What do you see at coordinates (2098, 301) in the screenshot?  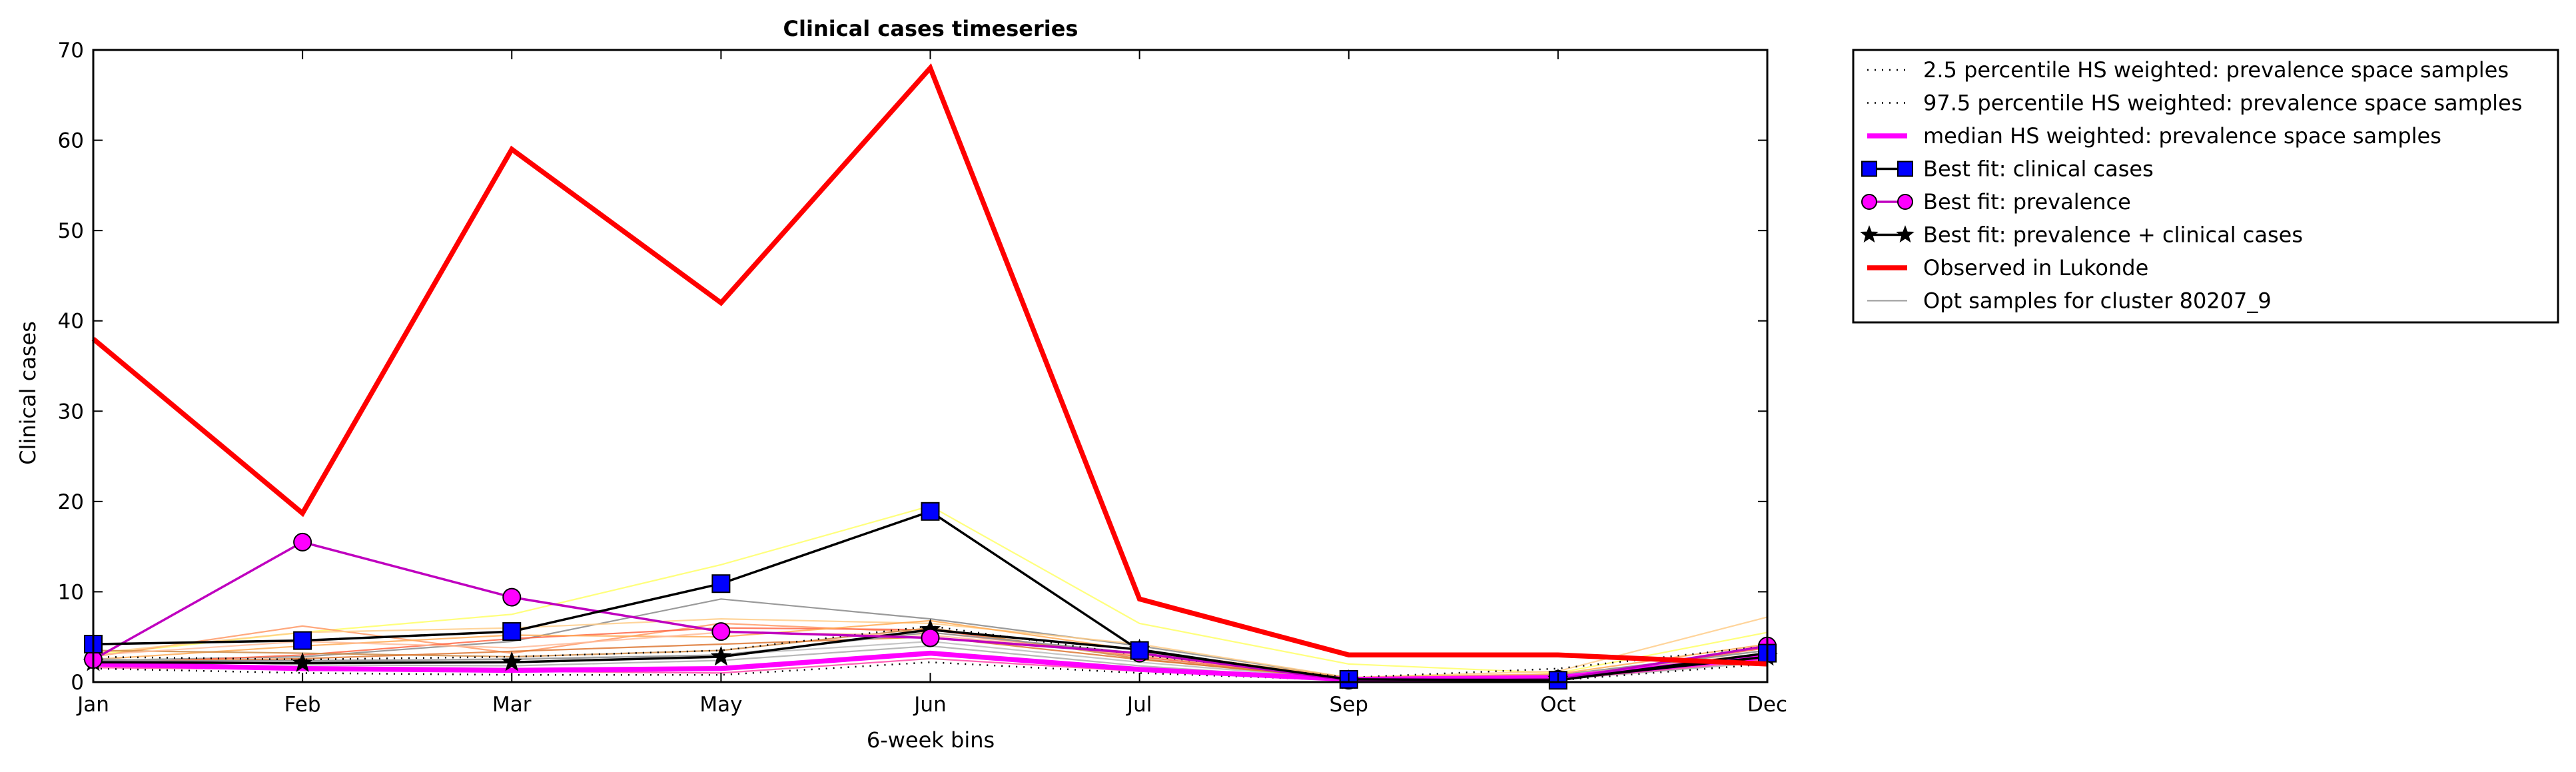 I see `legend-label: Opt samples for cluster 80207_9` at bounding box center [2098, 301].